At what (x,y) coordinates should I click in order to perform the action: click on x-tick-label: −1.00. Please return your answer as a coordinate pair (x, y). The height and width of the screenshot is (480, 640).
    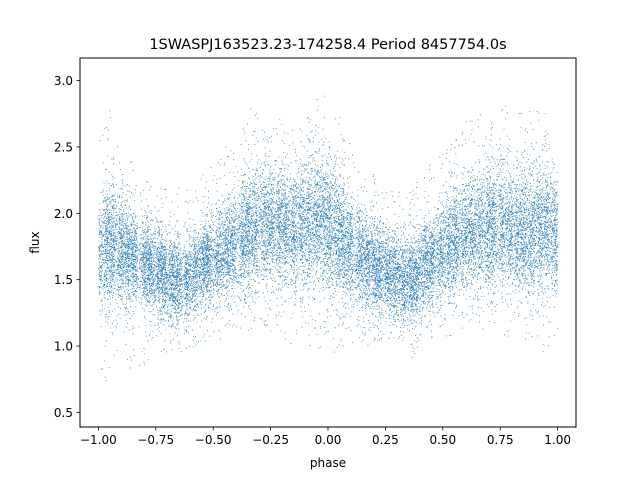
    Looking at the image, I should click on (98, 440).